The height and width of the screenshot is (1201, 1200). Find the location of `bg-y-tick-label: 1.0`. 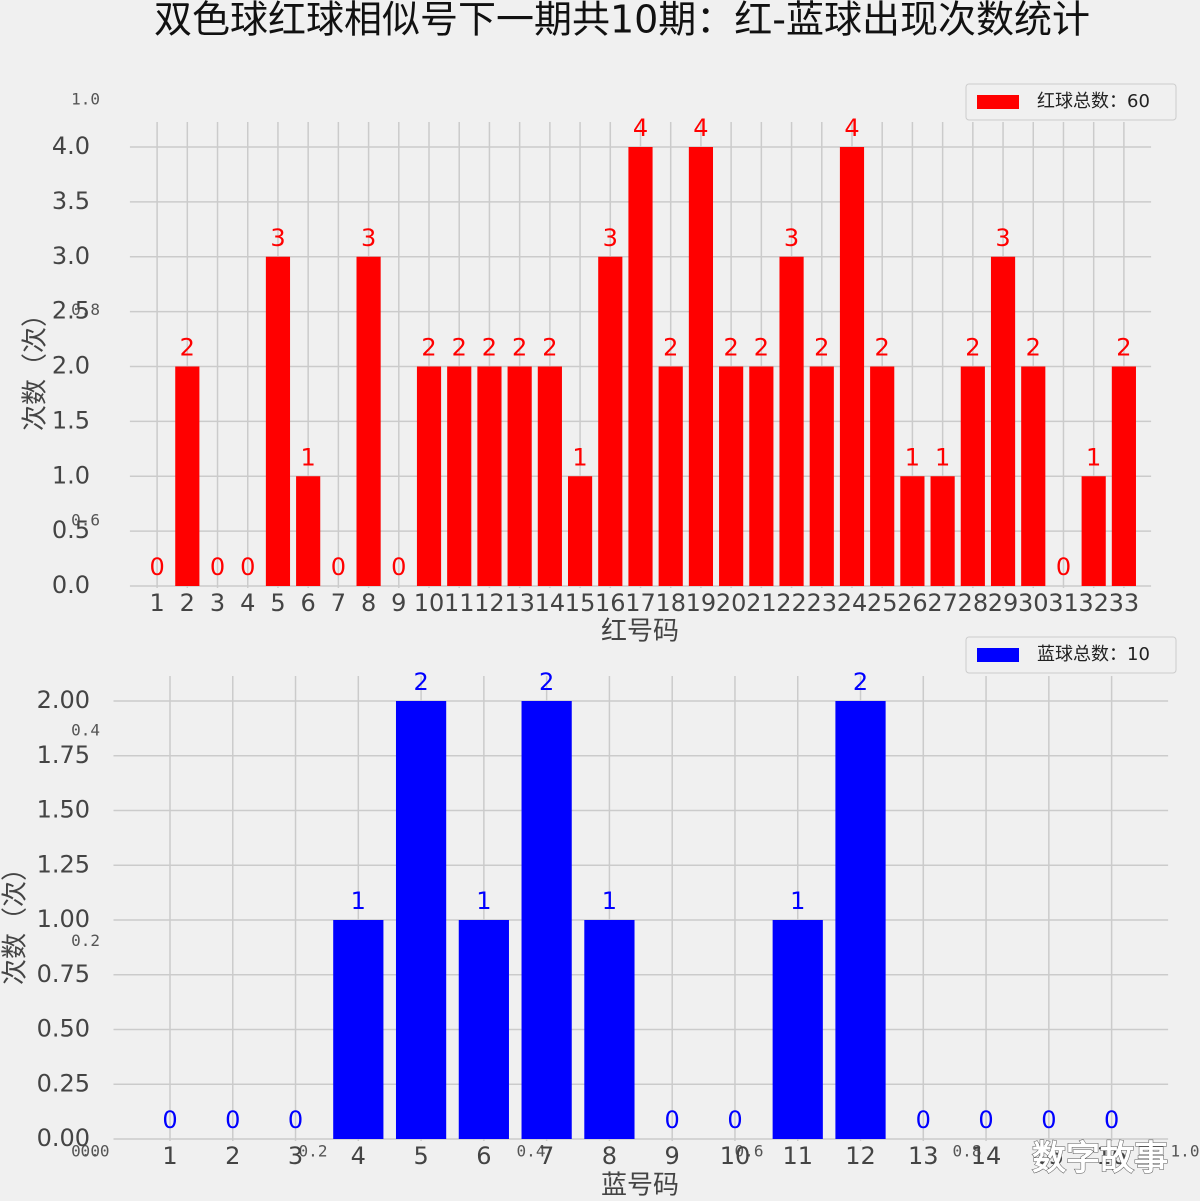

bg-y-tick-label: 1.0 is located at coordinates (85, 99).